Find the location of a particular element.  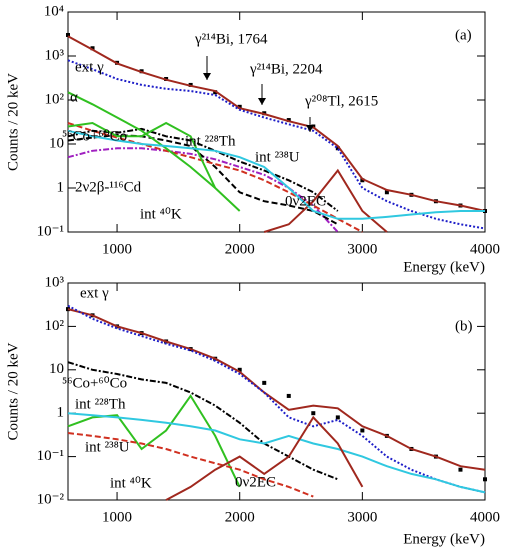

annotation: α is located at coordinates (74, 97).